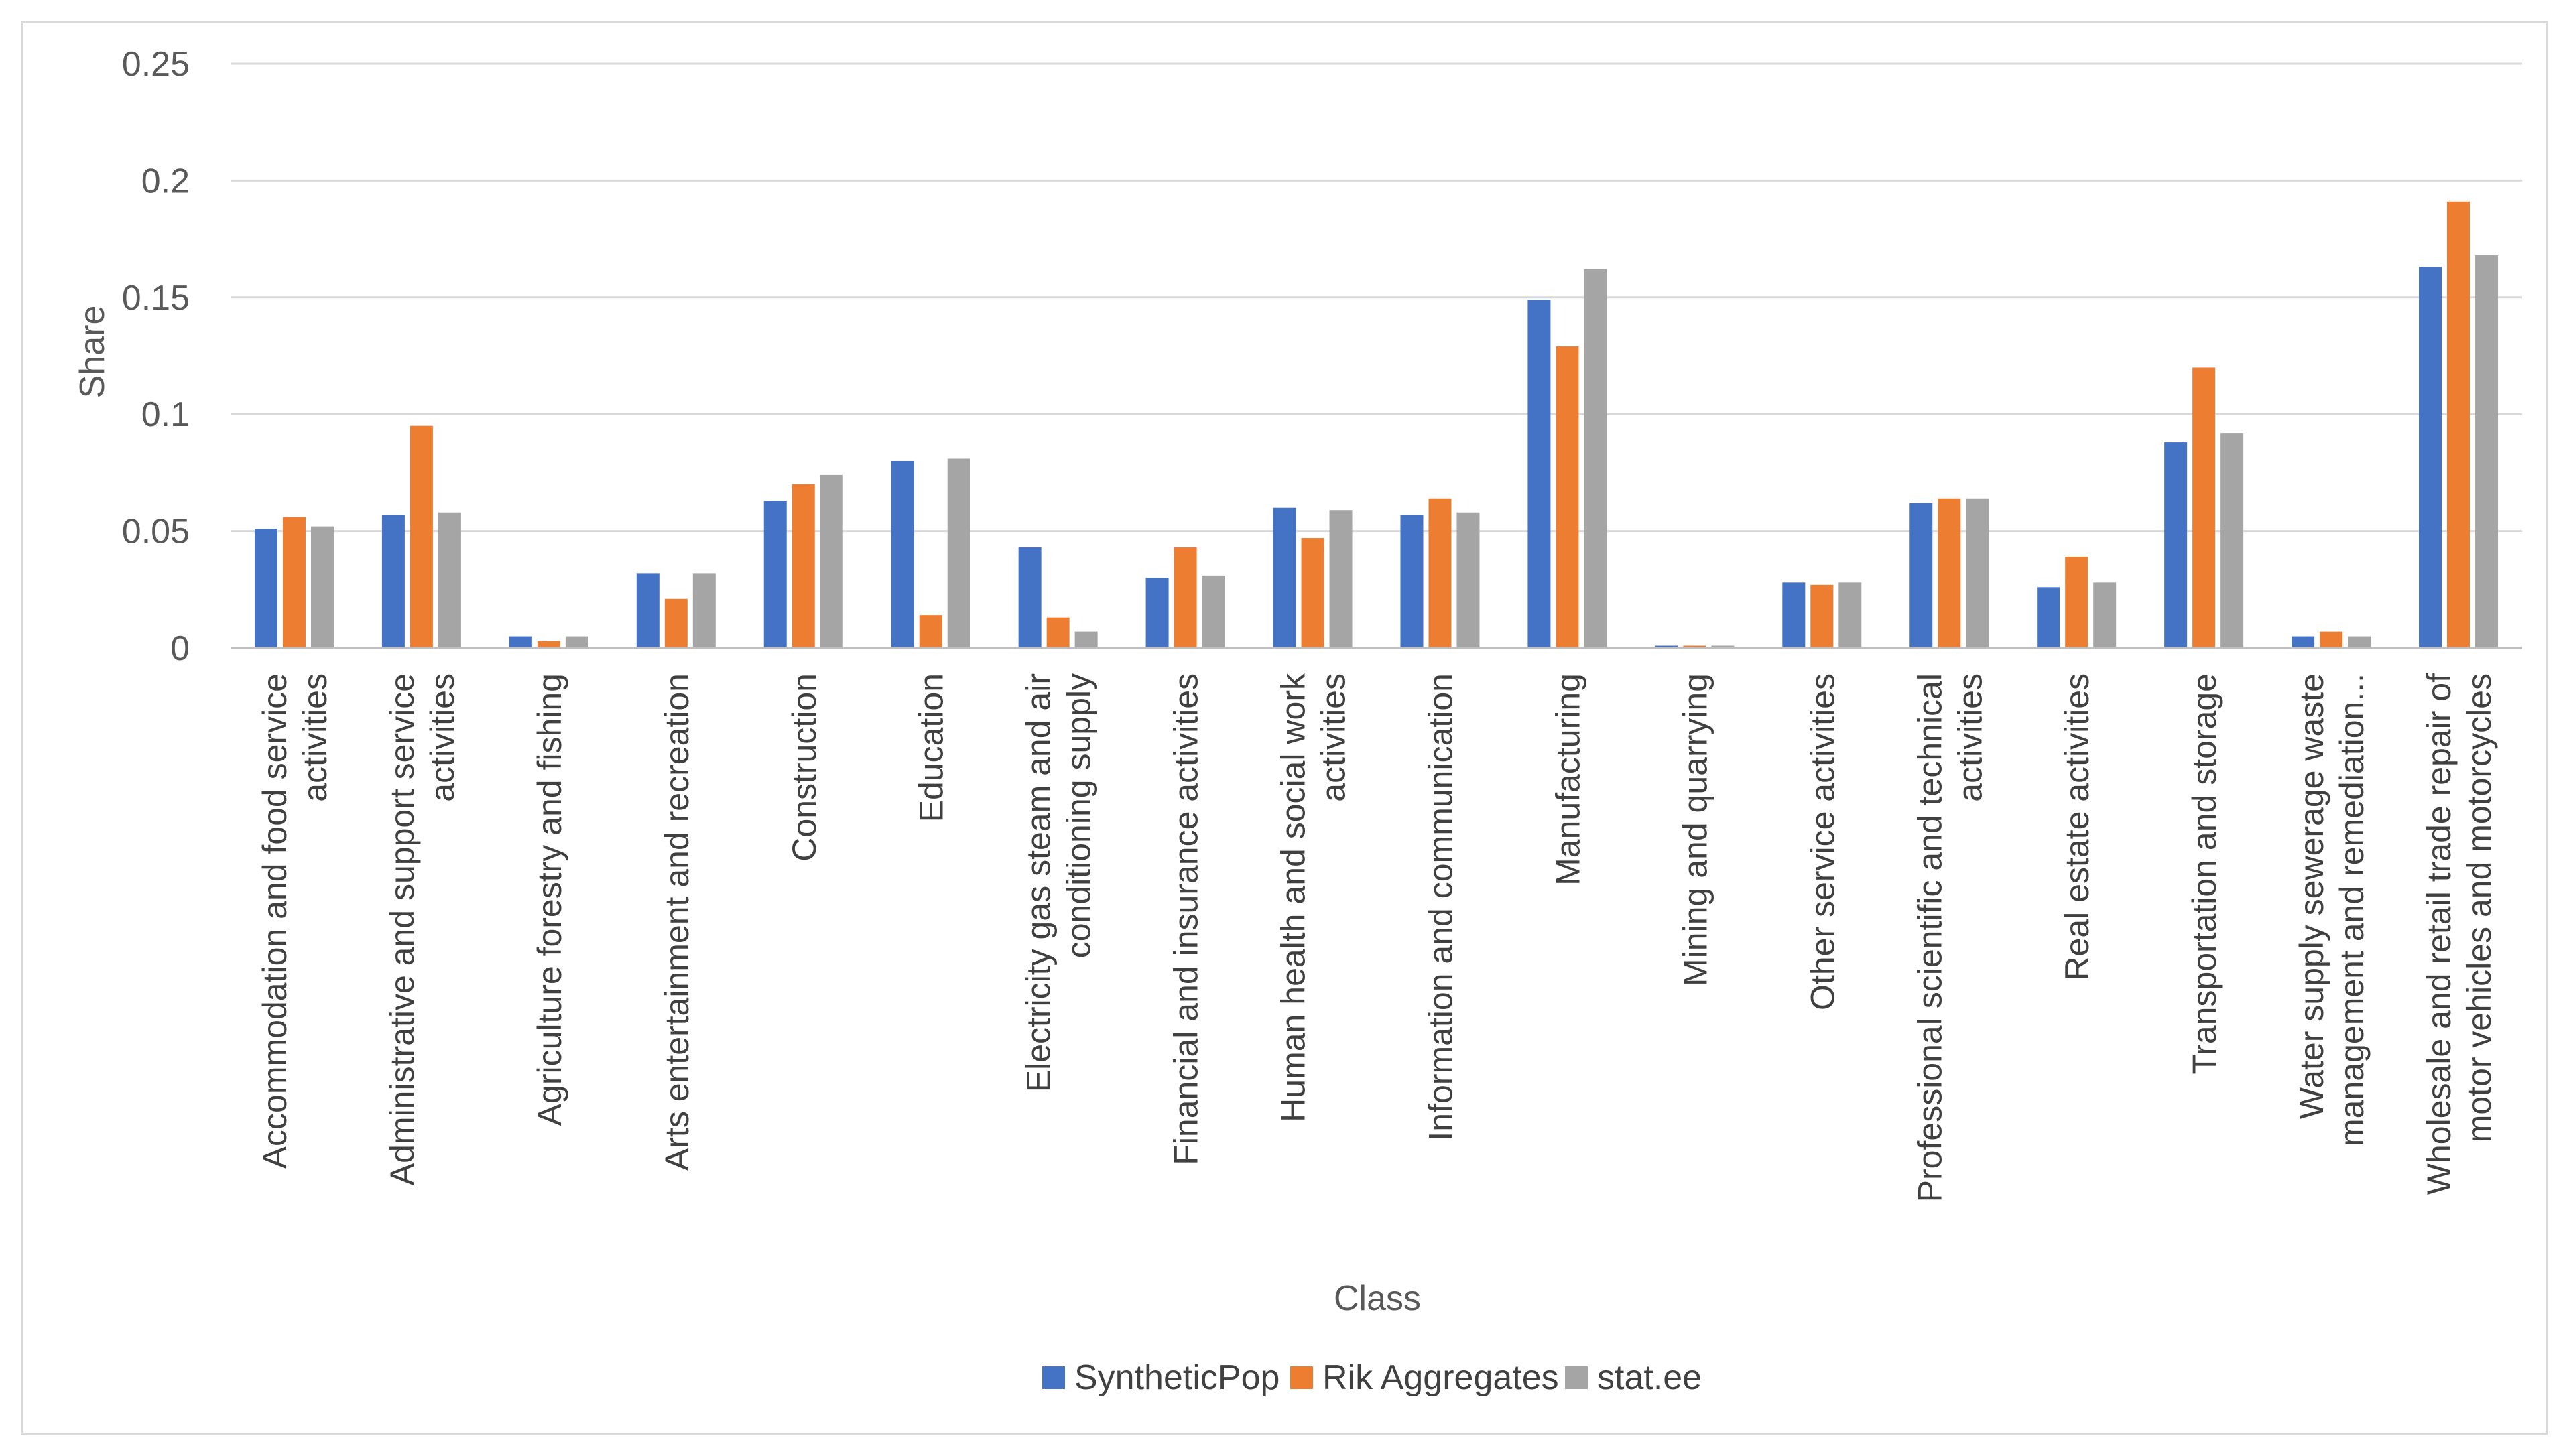 This screenshot has height=1456, width=2569. I want to click on legend-item: Rik Aggregates, so click(1425, 1377).